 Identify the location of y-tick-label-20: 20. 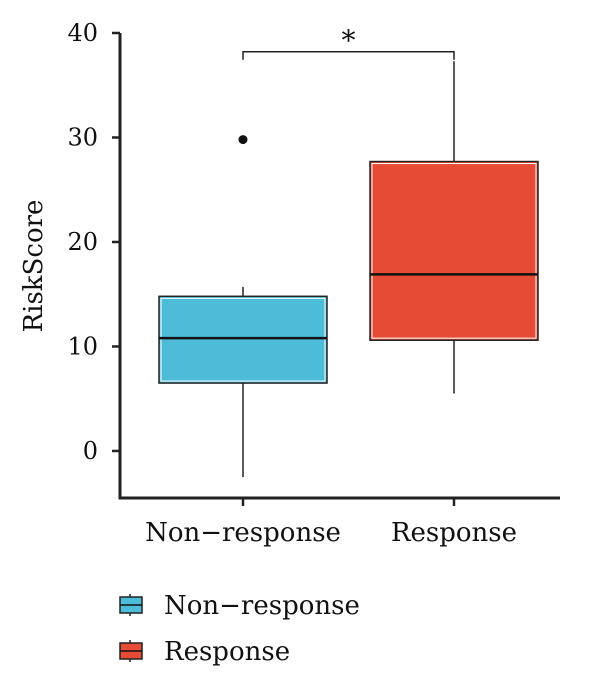
(82, 242).